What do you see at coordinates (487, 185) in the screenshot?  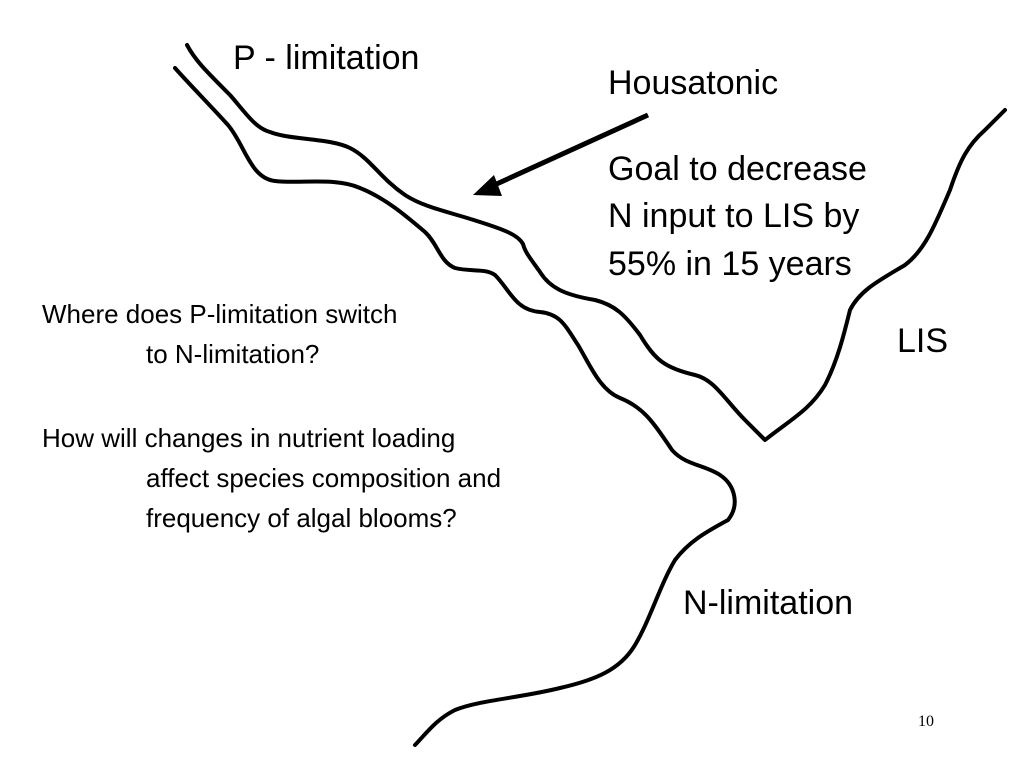 I see `arrow-head` at bounding box center [487, 185].